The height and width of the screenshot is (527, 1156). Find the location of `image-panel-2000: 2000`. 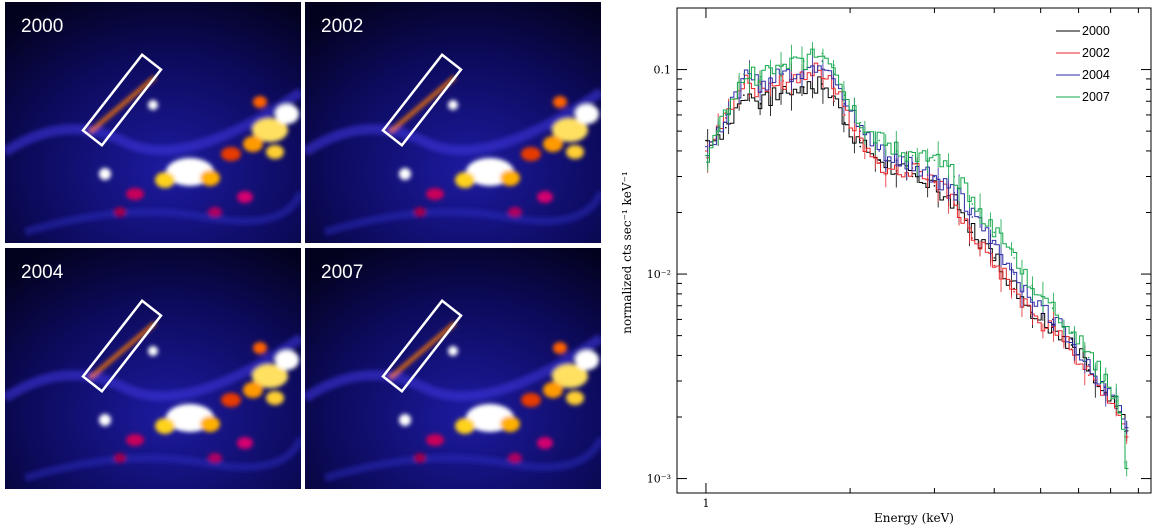

image-panel-2000: 2000 is located at coordinates (153, 122).